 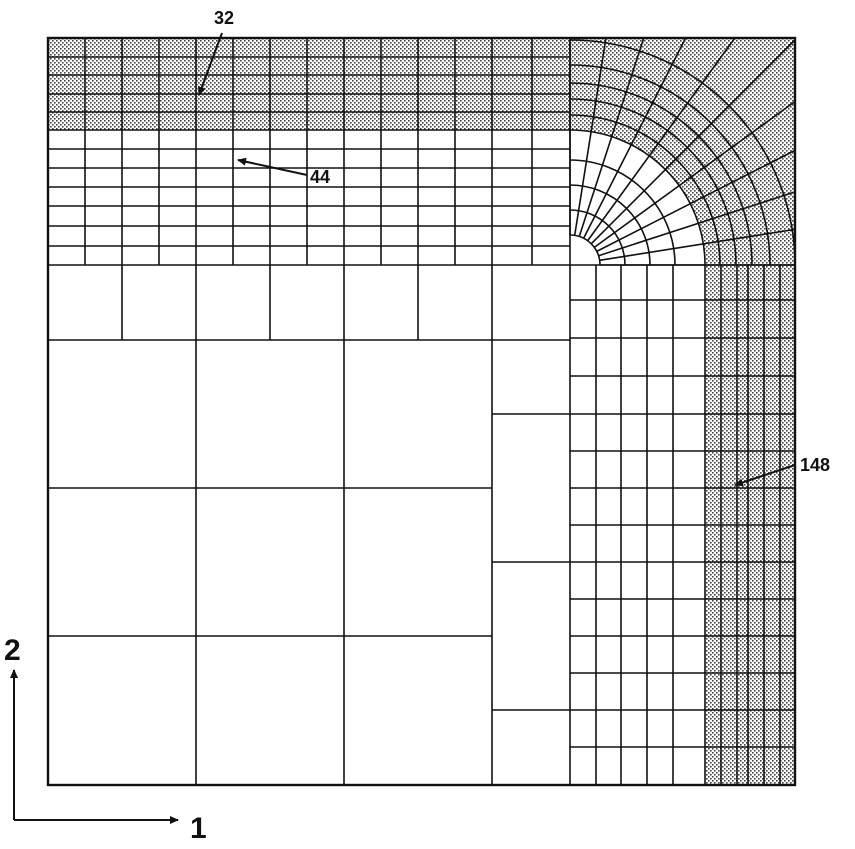 What do you see at coordinates (94, 746) in the screenshot?
I see `coordinate-axes` at bounding box center [94, 746].